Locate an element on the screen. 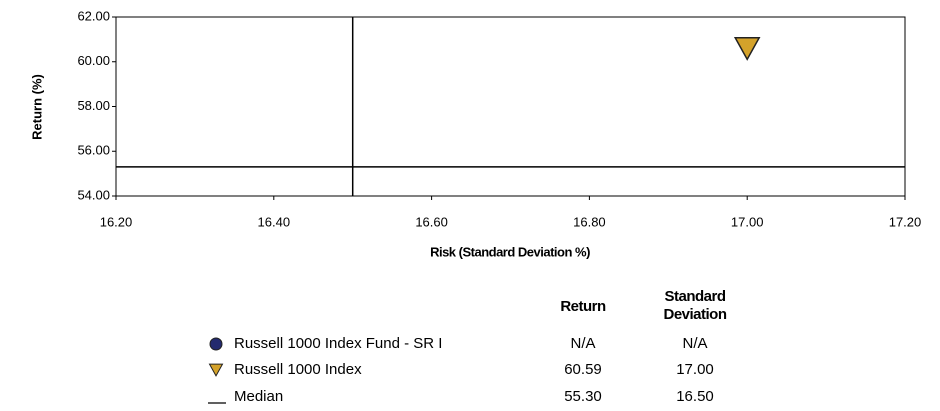 This screenshot has width=940, height=411. y-tick-label: 58.00 is located at coordinates (93, 105).